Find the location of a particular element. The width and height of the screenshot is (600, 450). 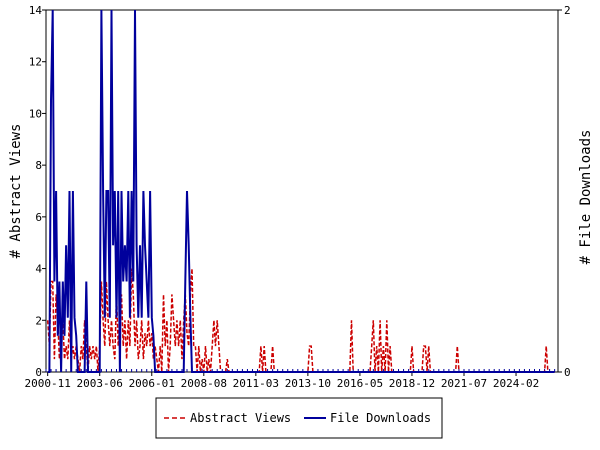

y-left-tick-label: 14 is located at coordinates (36, 10).